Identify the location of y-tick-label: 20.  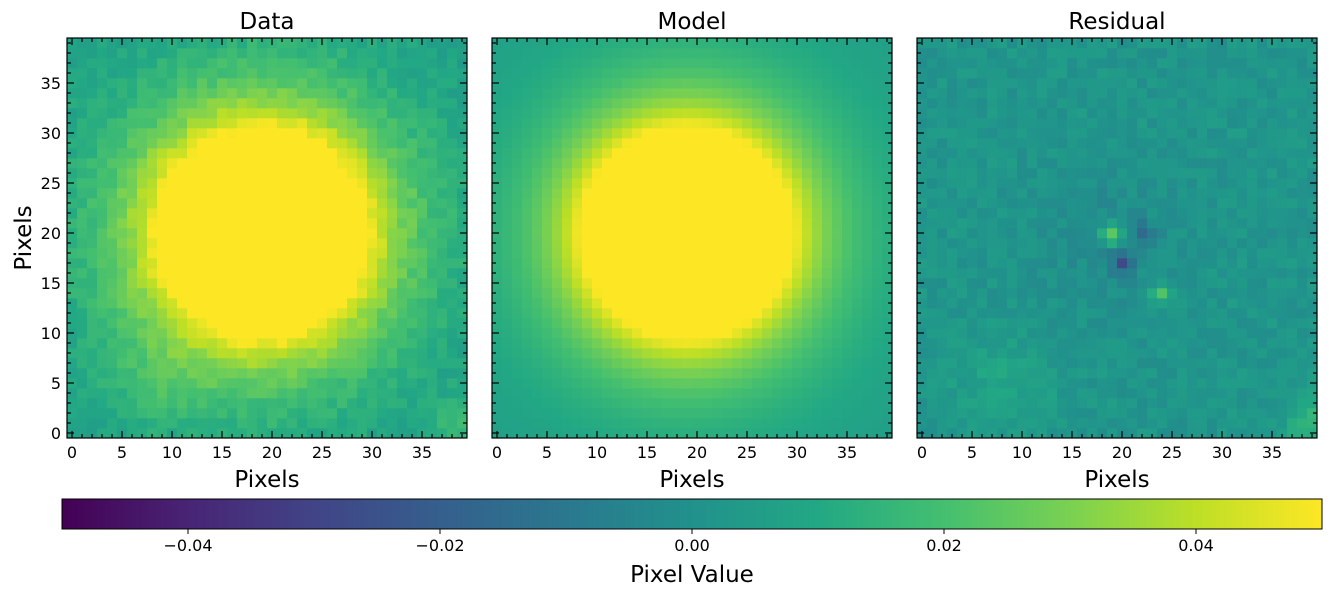
(51, 233).